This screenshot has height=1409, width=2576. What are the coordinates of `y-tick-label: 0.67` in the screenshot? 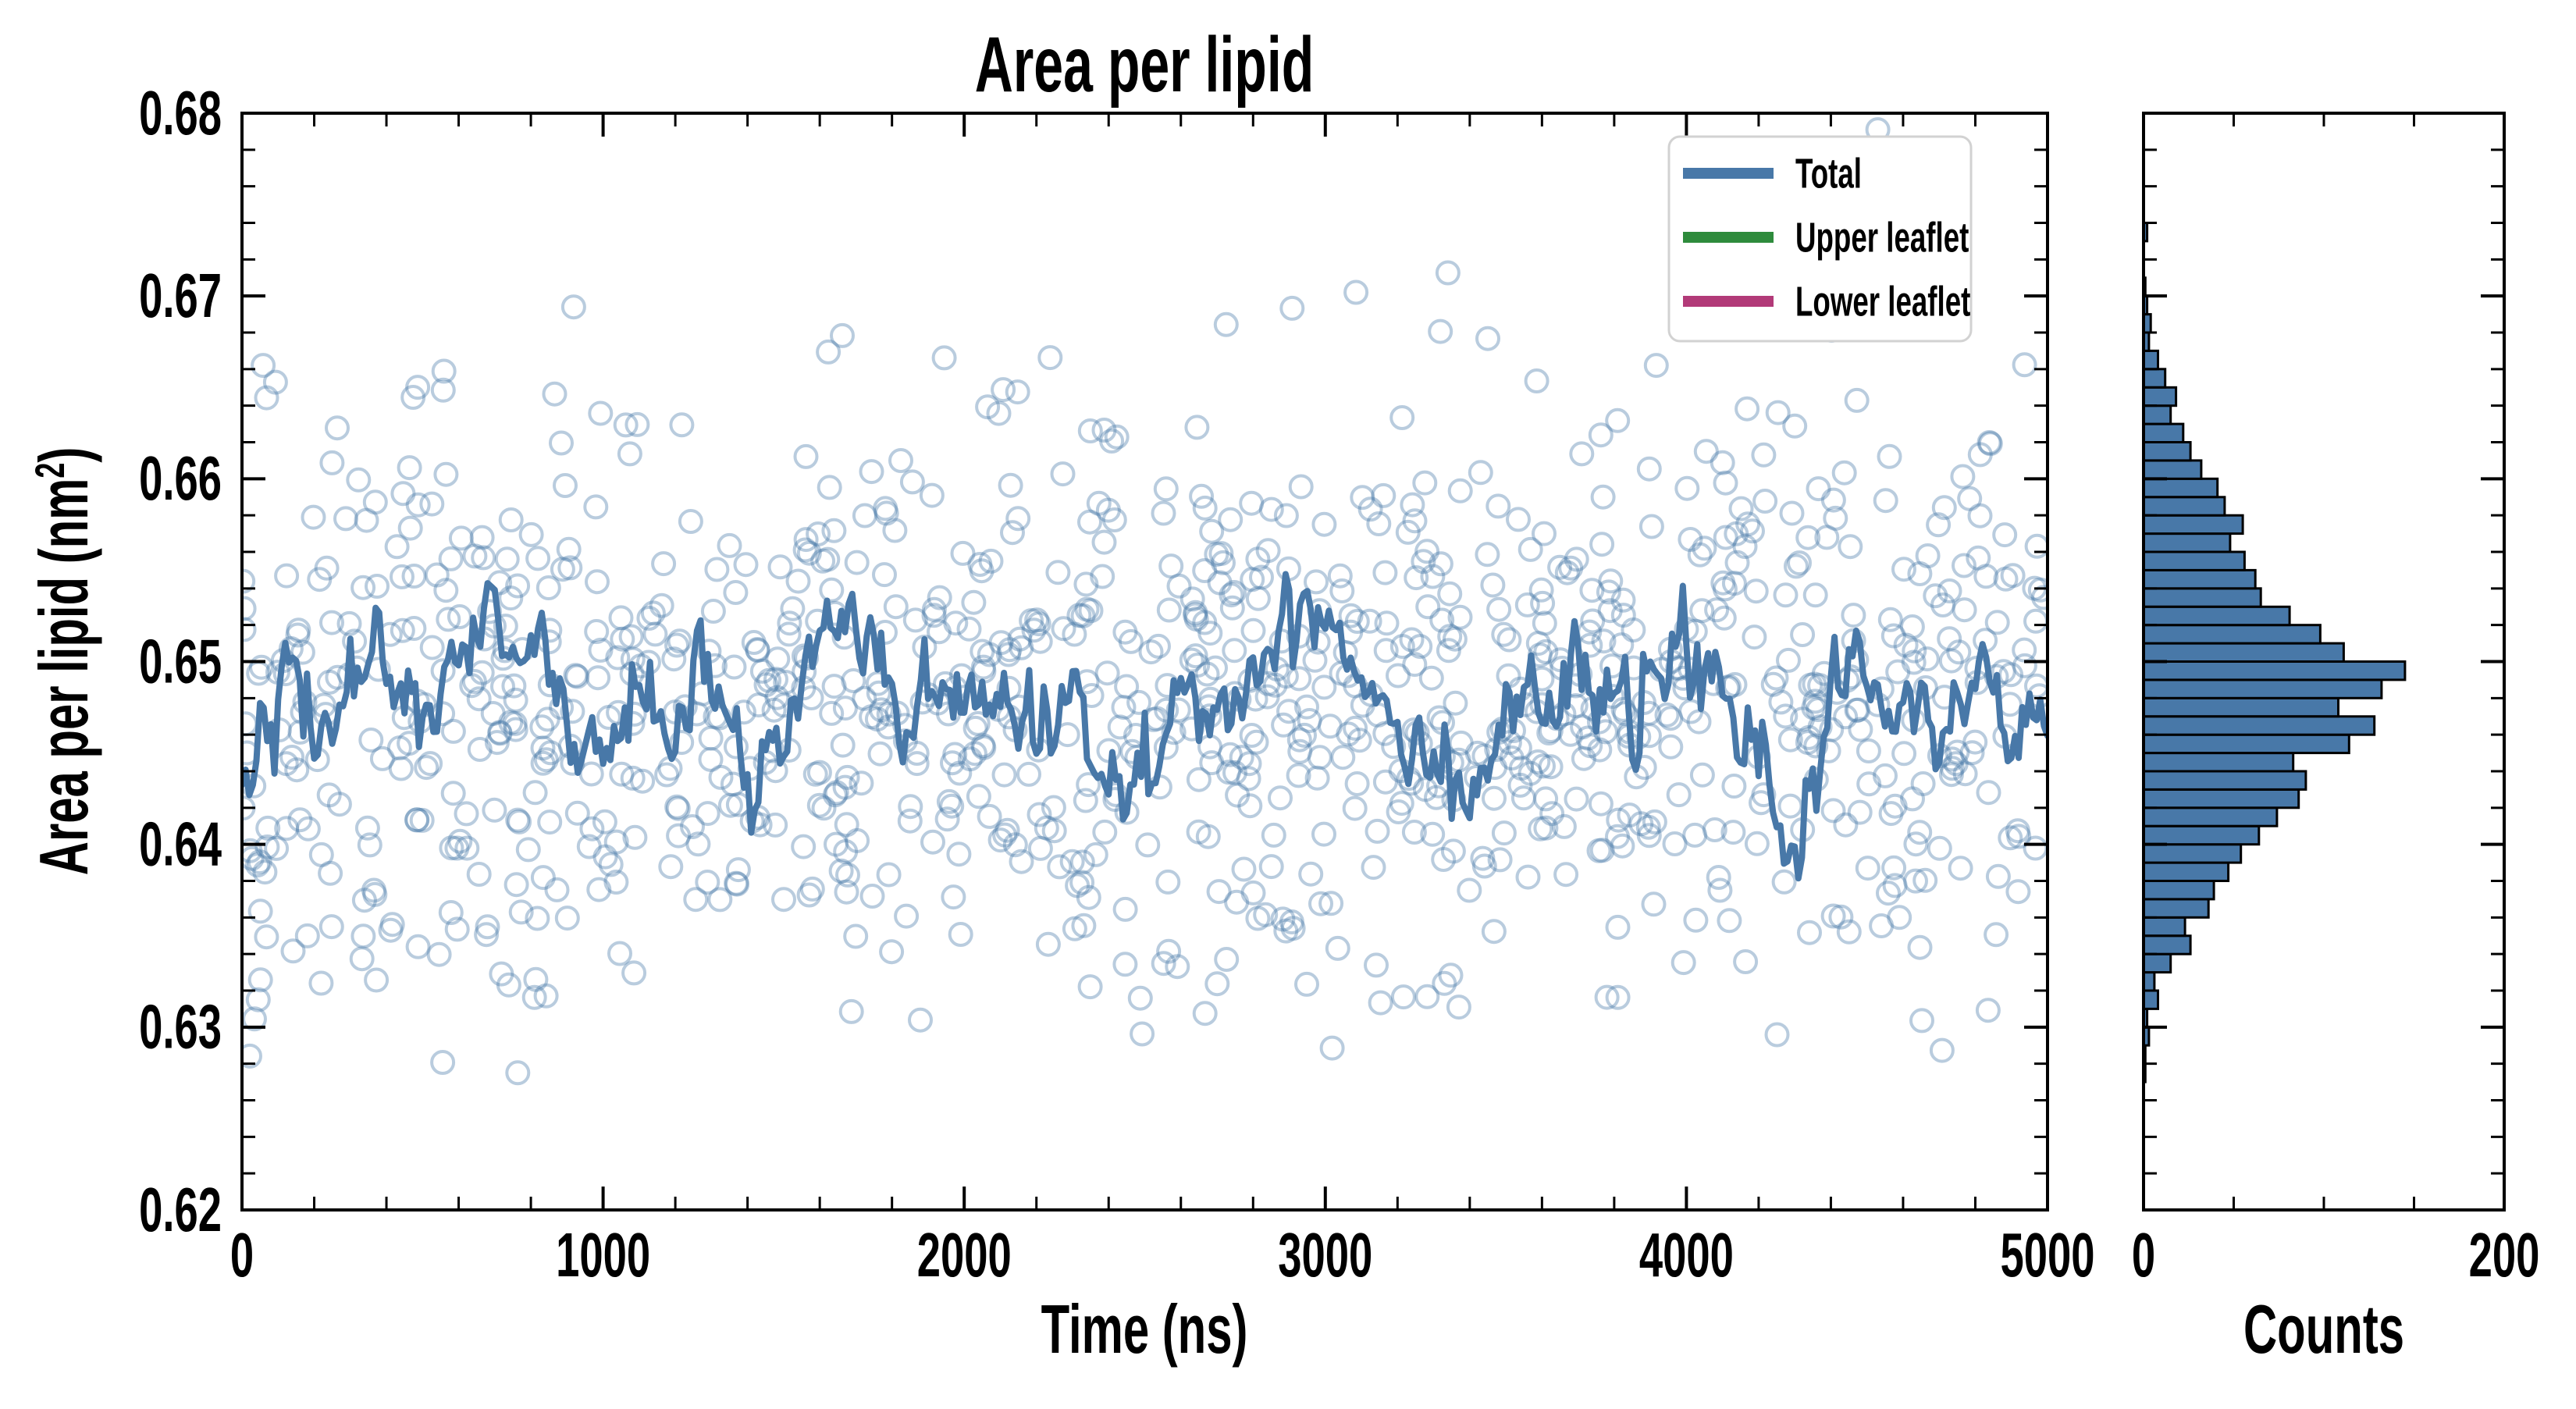 It's located at (180, 296).